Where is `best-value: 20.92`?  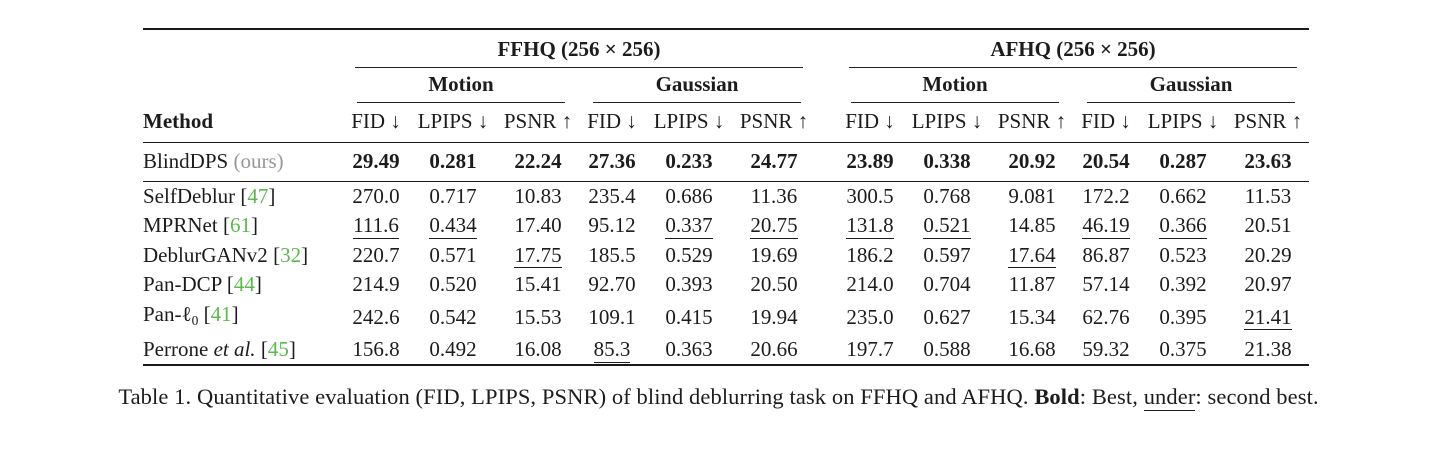 best-value: 20.92 is located at coordinates (1032, 161).